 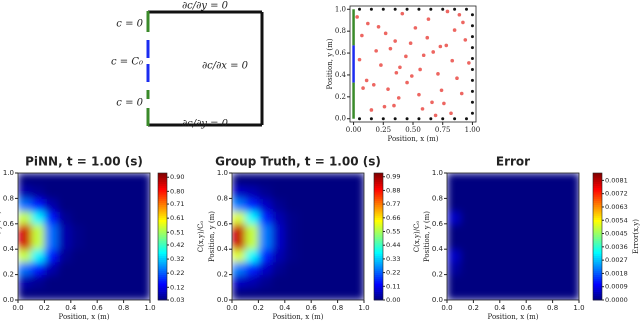 I want to click on x-tick-label: 1.0, so click(x=363, y=308).